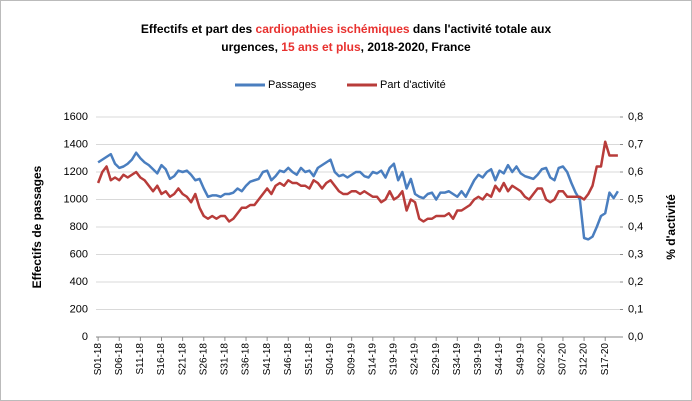  Describe the element at coordinates (76, 172) in the screenshot. I see `y-tick-label: 1200` at that location.